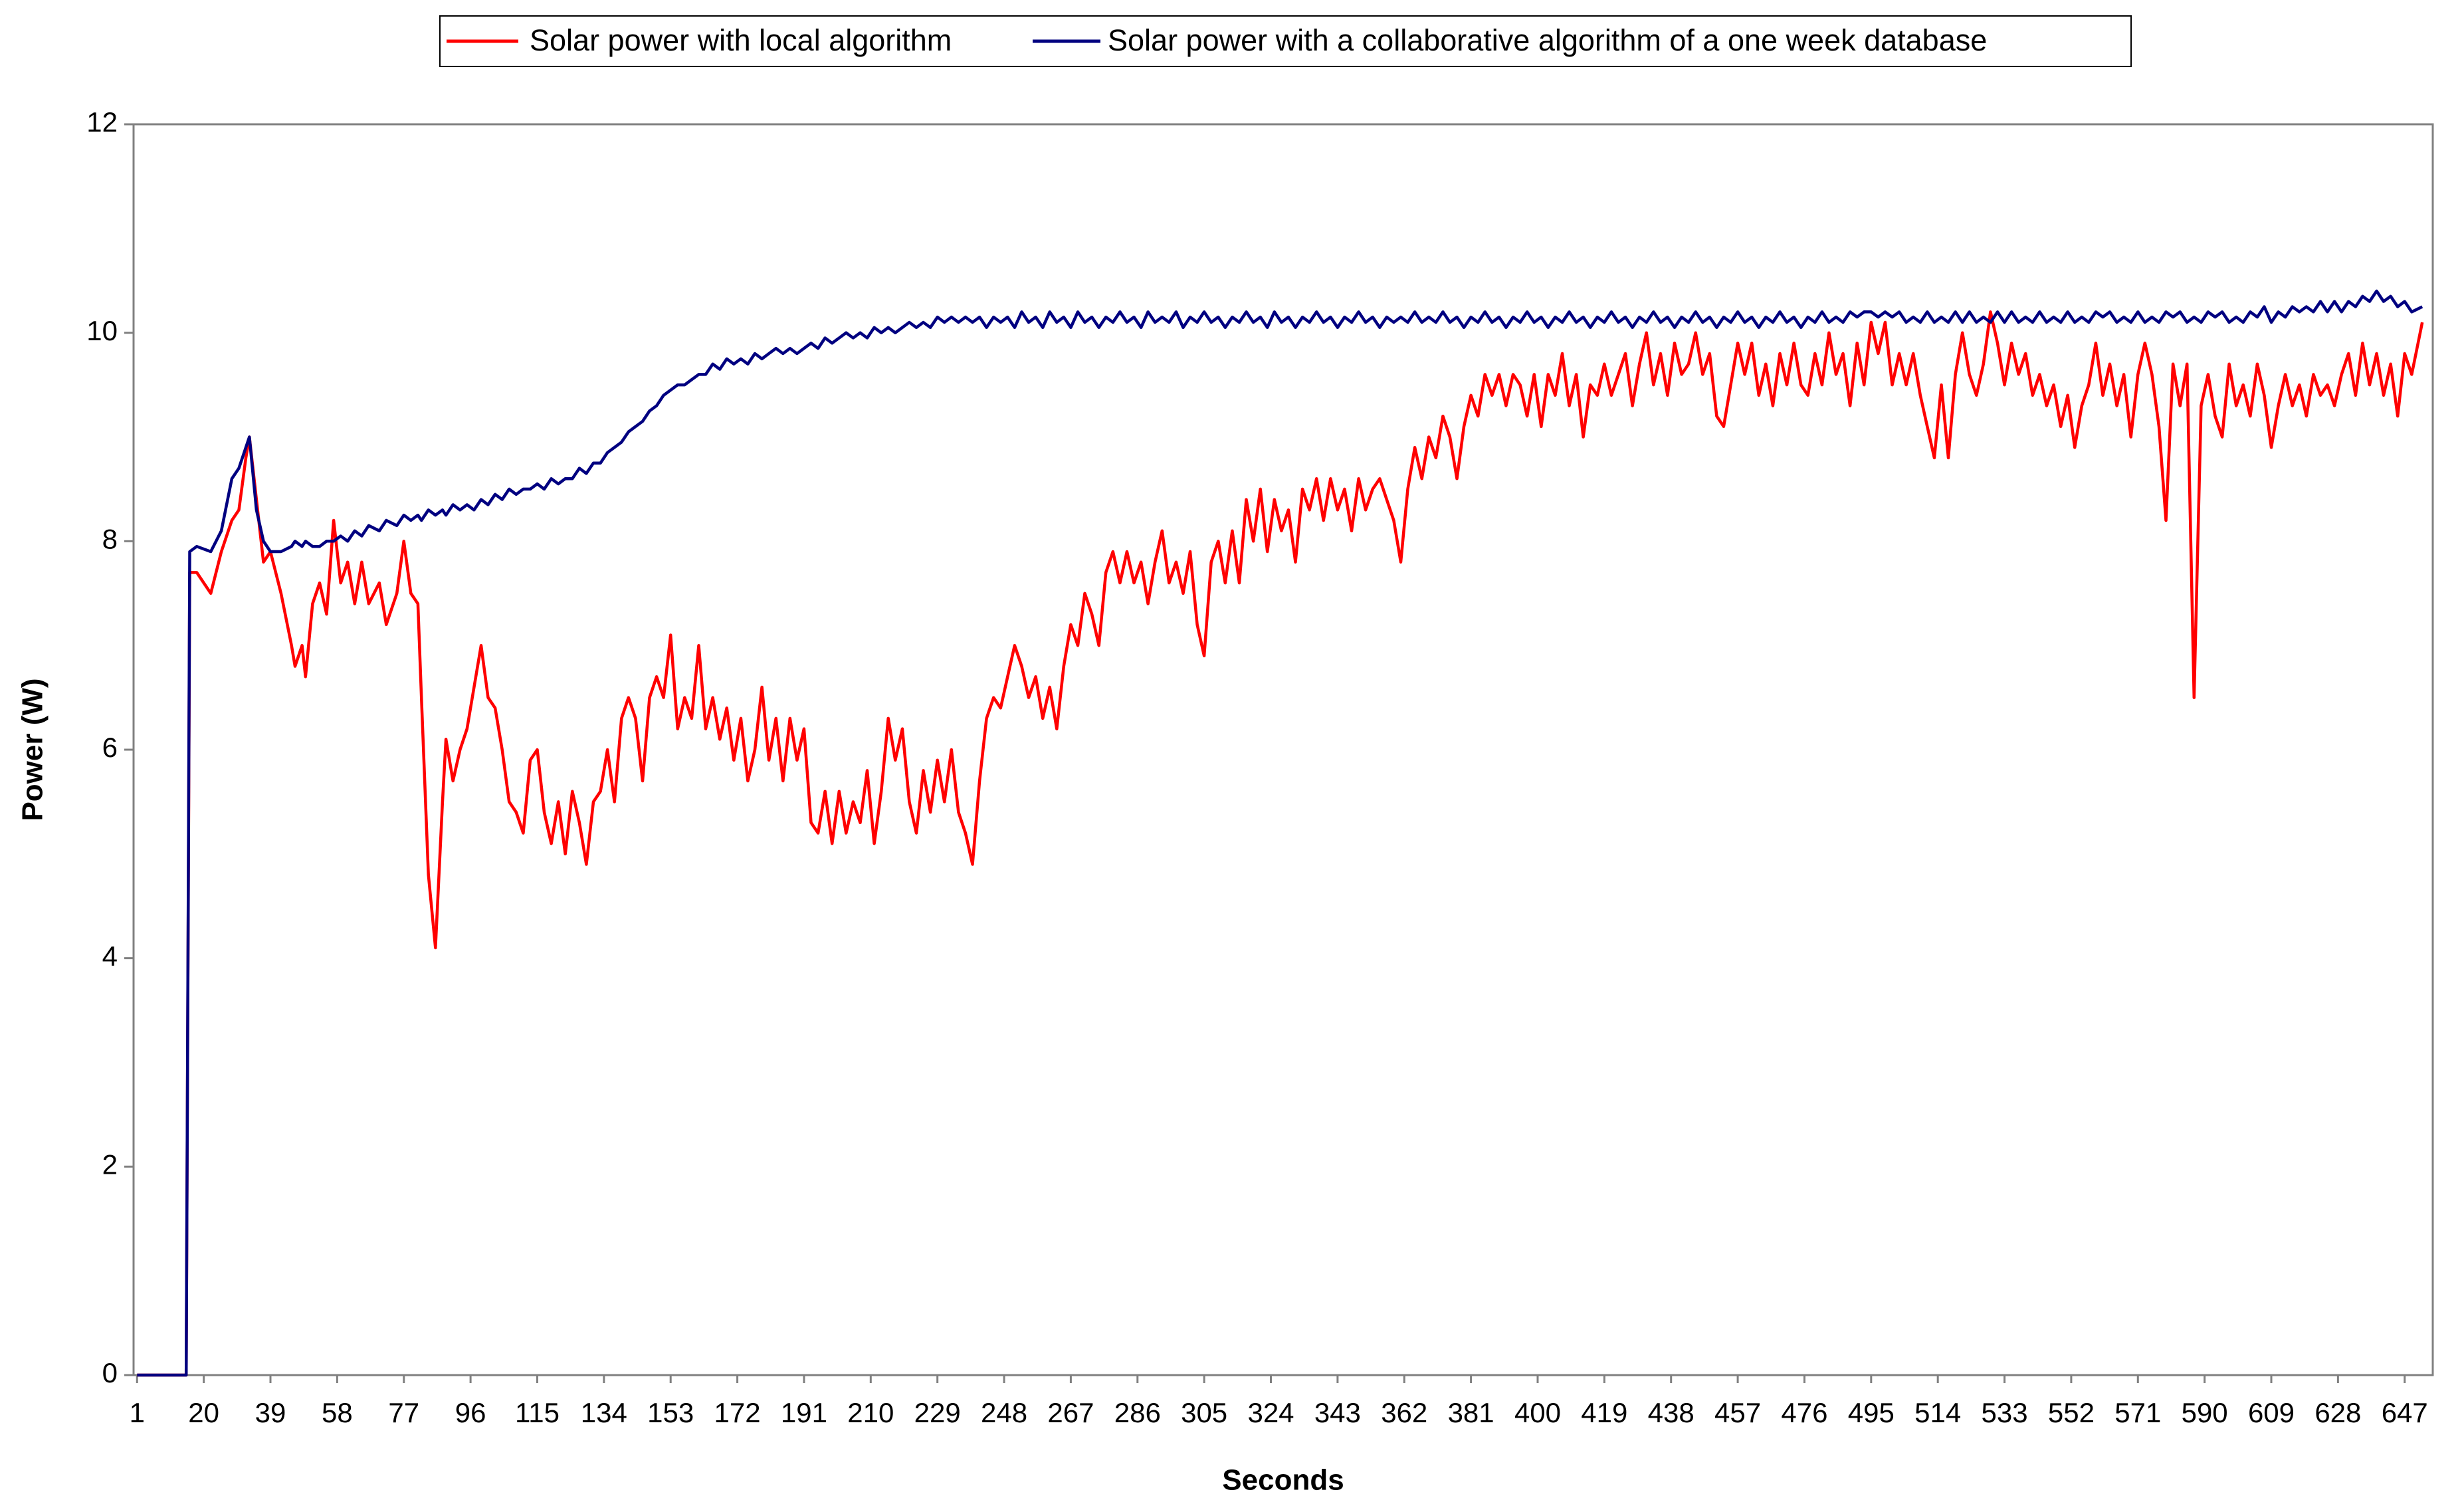 The image size is (2464, 1510). Describe the element at coordinates (2005, 1412) in the screenshot. I see `x-tick-label: 533` at that location.